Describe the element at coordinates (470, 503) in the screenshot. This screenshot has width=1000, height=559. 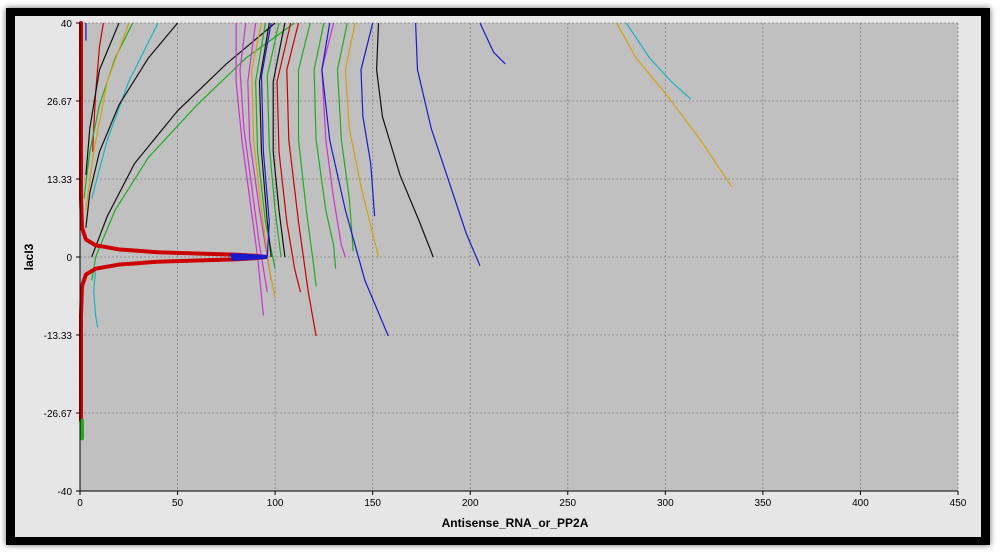
I see `x-tick-label-4: 200` at that location.